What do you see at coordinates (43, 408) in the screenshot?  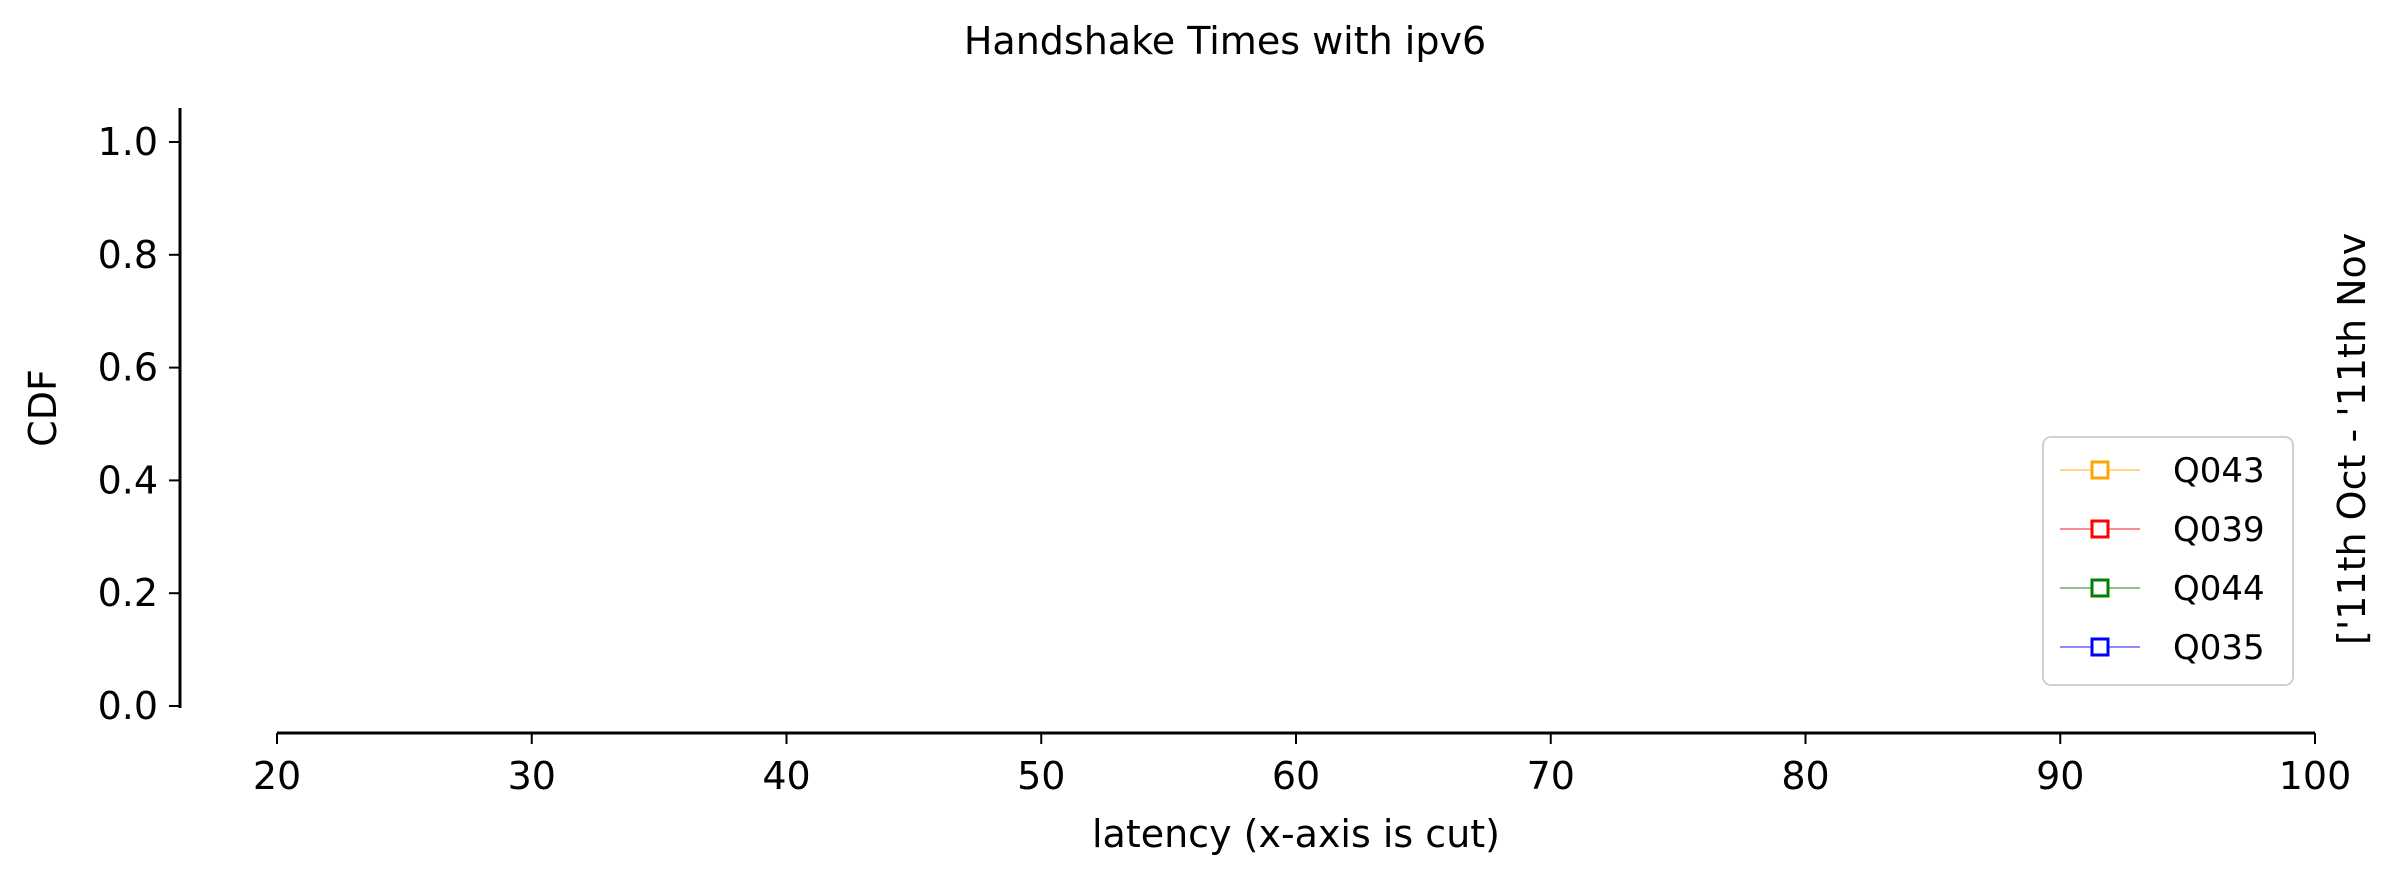 I see `y-axis-label: CDF` at bounding box center [43, 408].